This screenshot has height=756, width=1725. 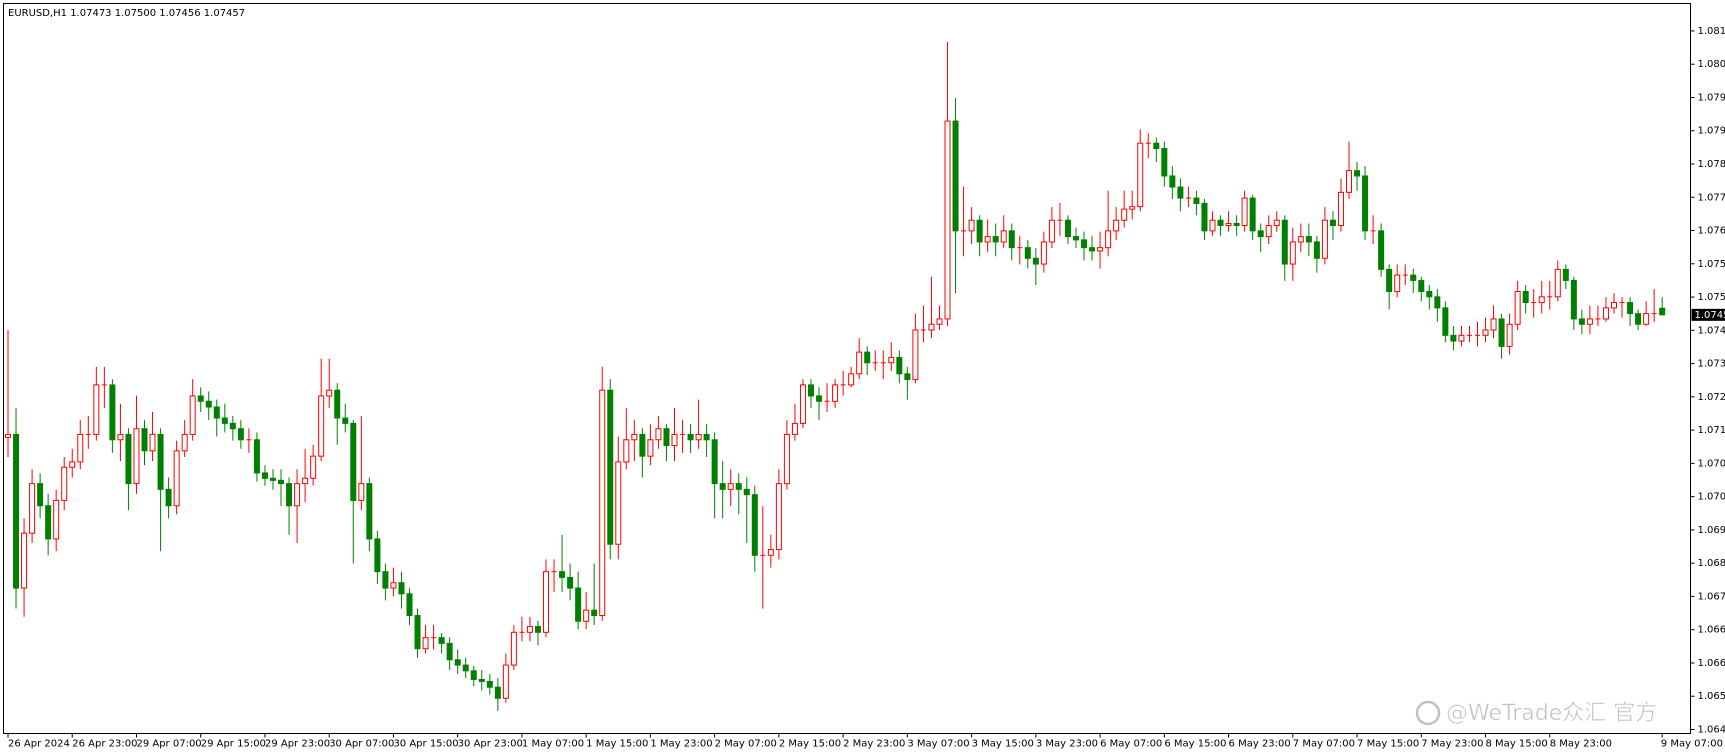 What do you see at coordinates (1692, 744) in the screenshot?
I see `x-tick-label: 9 May 07:00` at bounding box center [1692, 744].